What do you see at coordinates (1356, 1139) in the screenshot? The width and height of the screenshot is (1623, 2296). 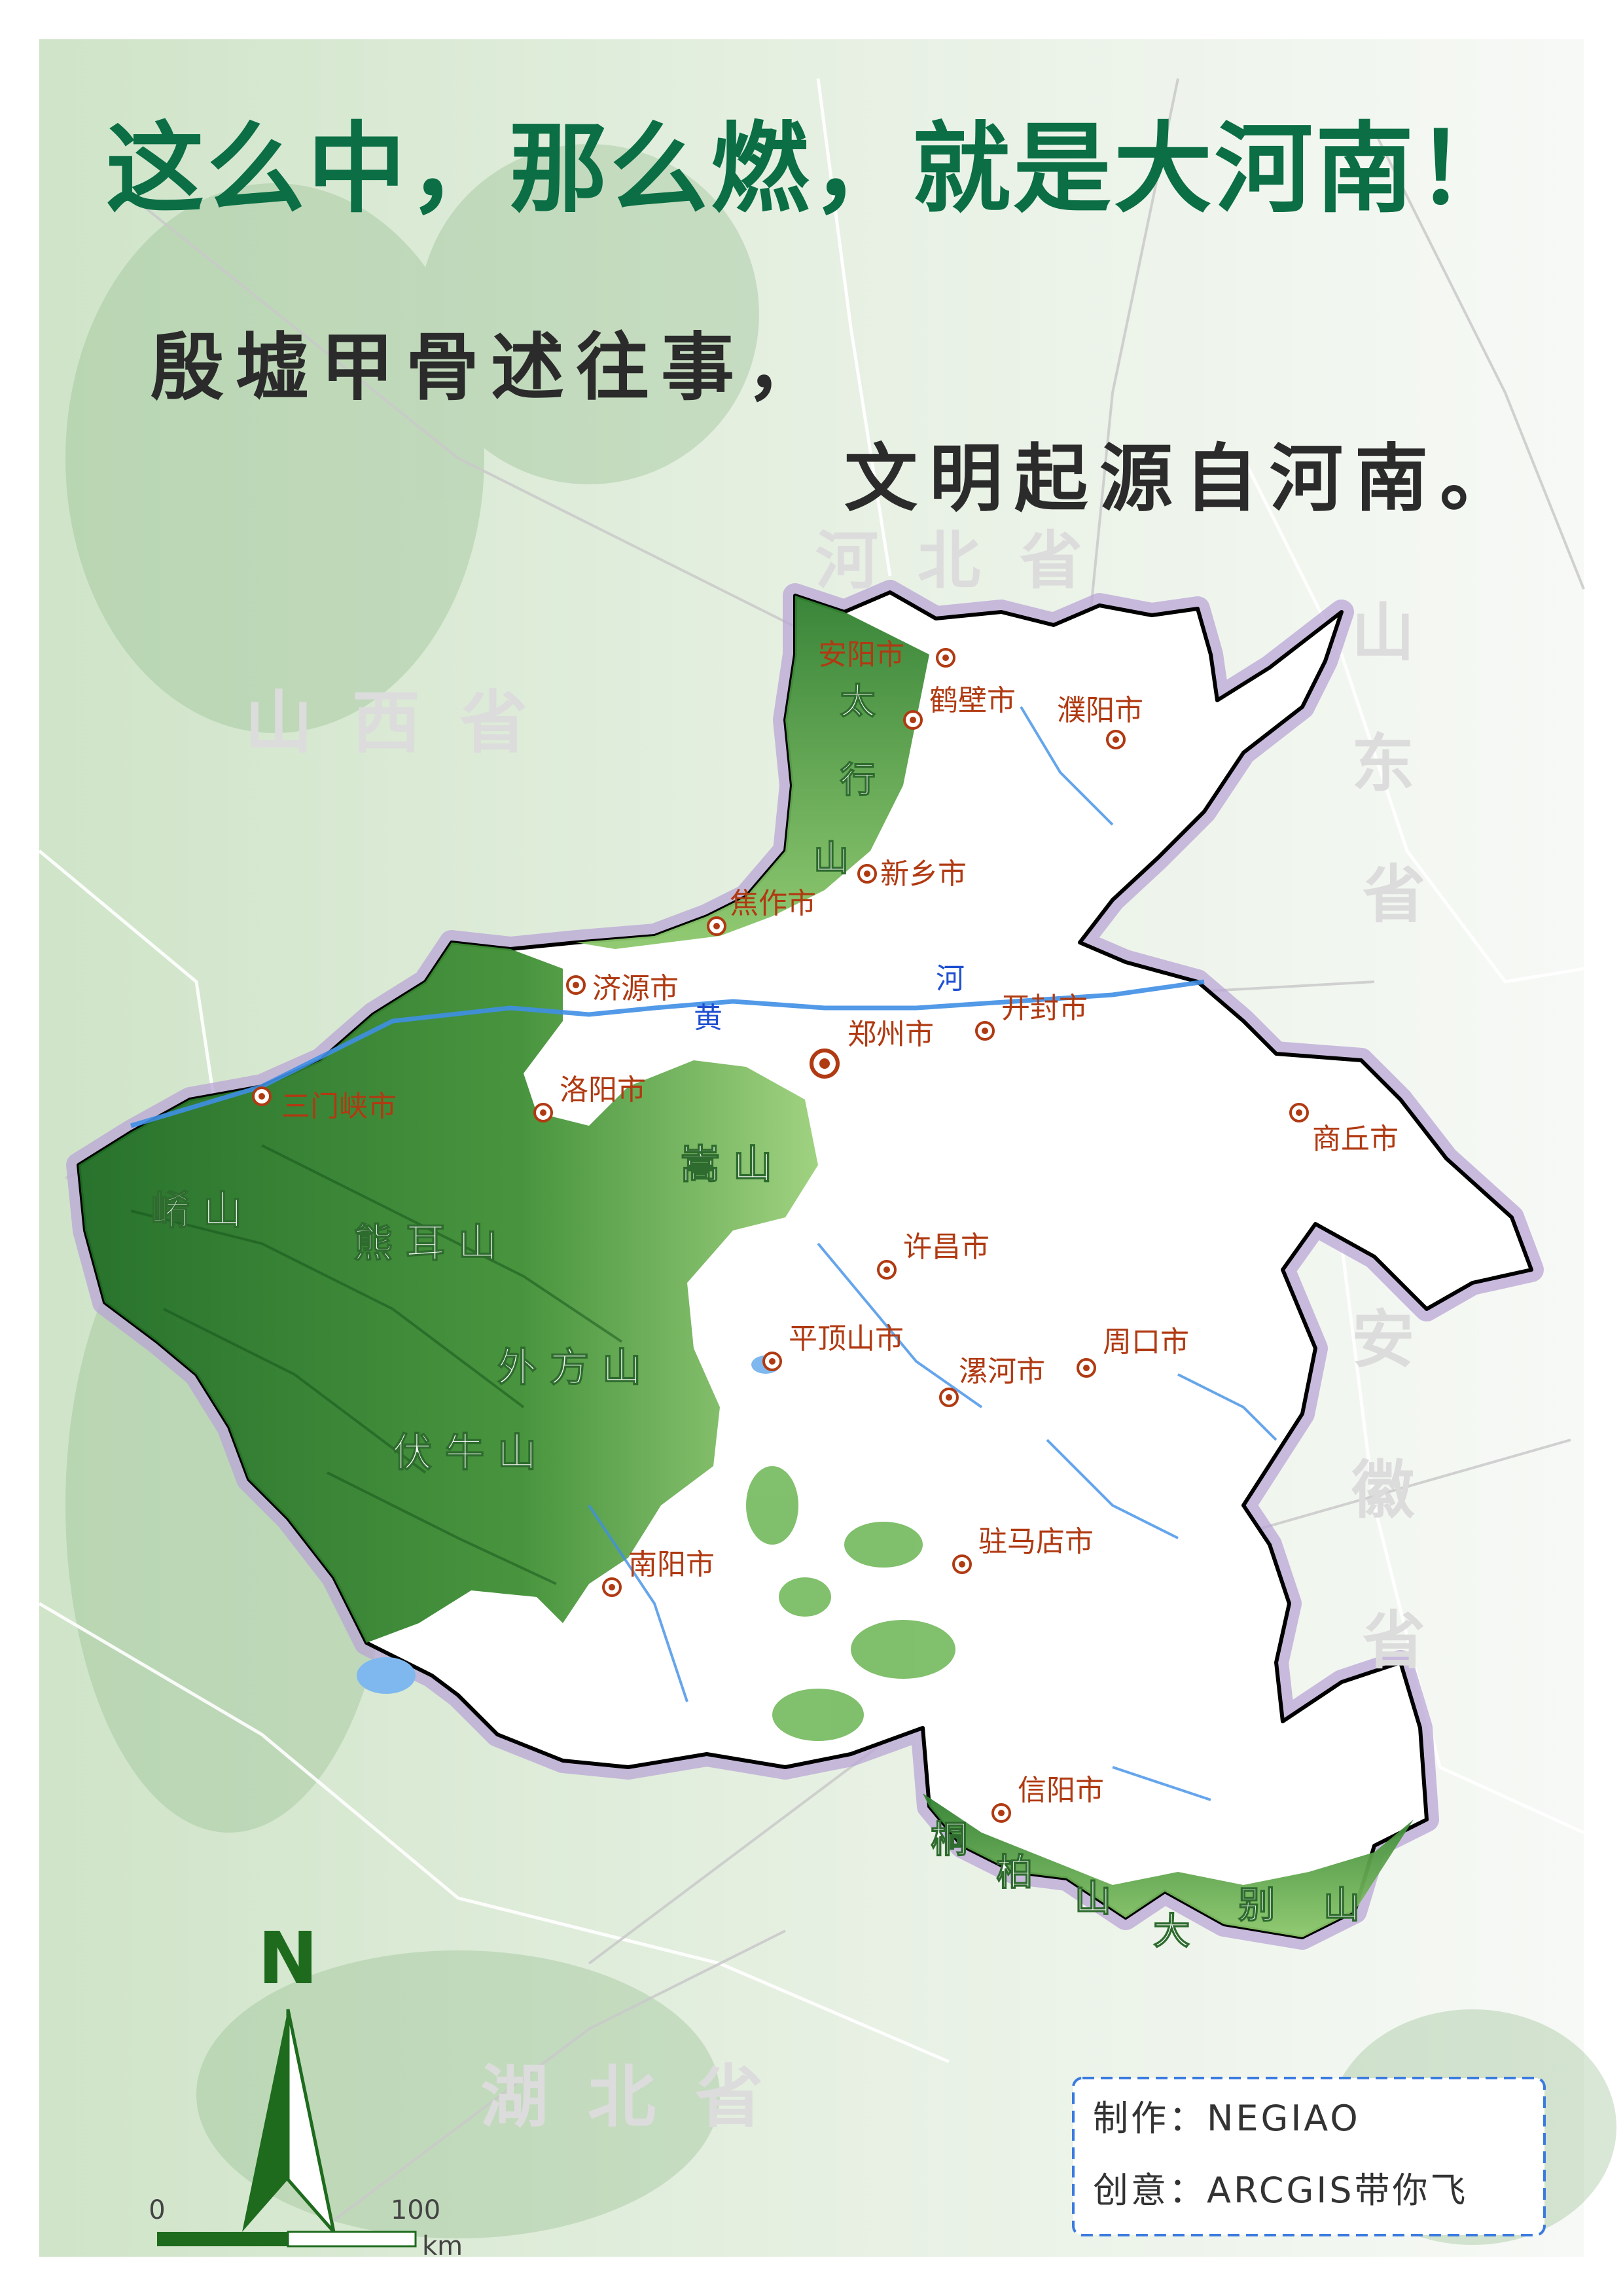 I see `city-label-shangqiu: 商丘市` at bounding box center [1356, 1139].